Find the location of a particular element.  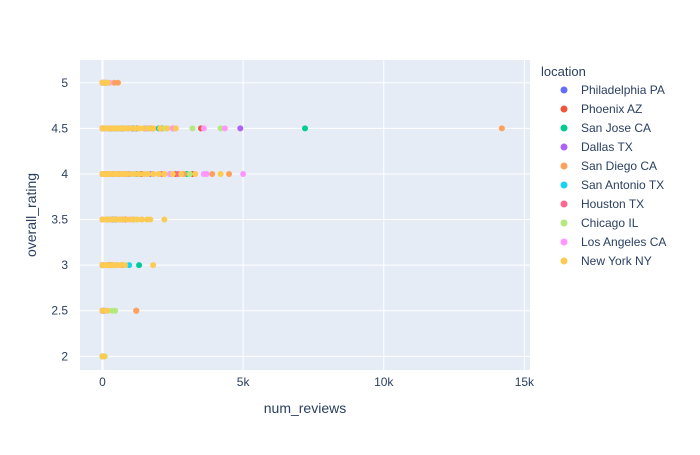

legend-item: Phoenix AZ is located at coordinates (601, 109).